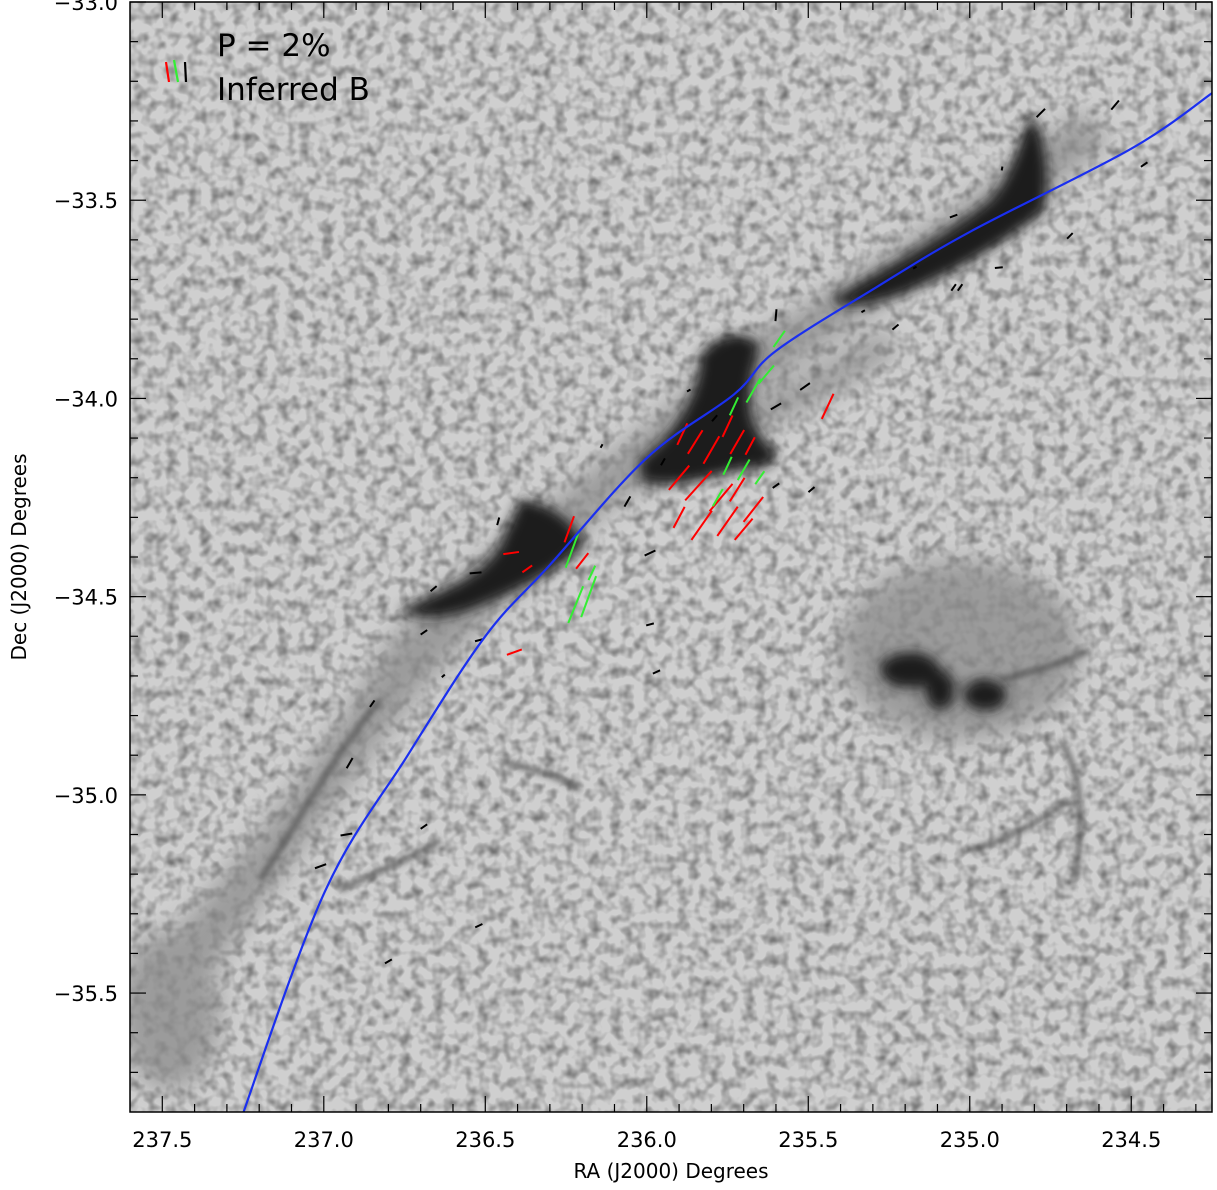 The image size is (1217, 1190). What do you see at coordinates (86, 399) in the screenshot?
I see `y-tick-label: −34.0` at bounding box center [86, 399].